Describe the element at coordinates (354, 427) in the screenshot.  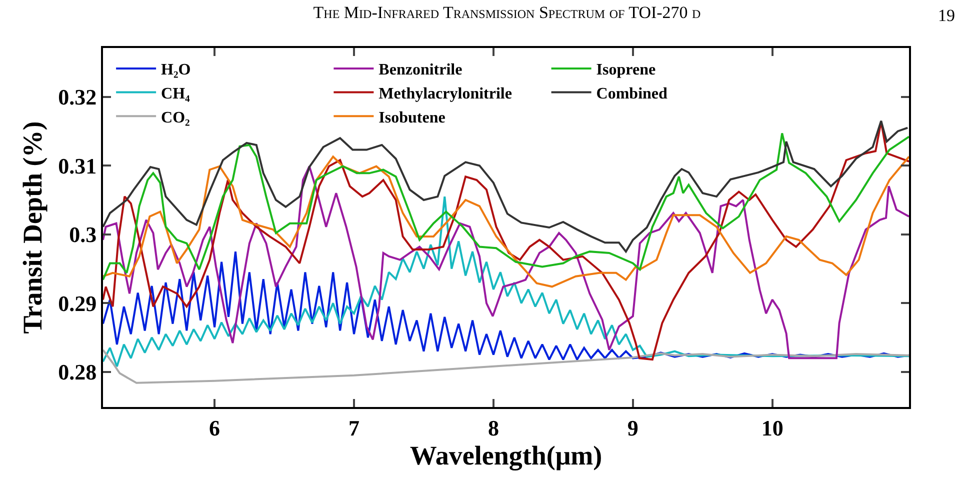
I see `x-tick-label: 7` at that location.